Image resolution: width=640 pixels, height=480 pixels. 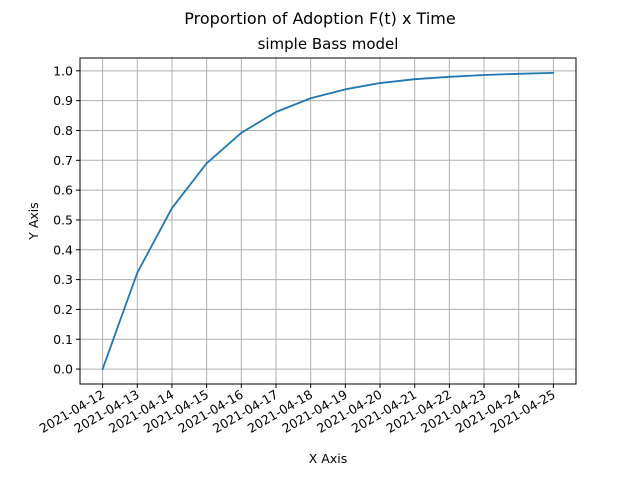 What do you see at coordinates (33, 221) in the screenshot?
I see `y-axis-label: Y Axis` at bounding box center [33, 221].